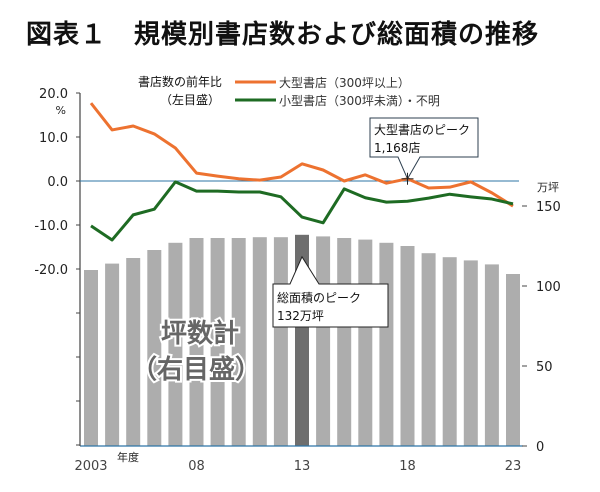  Describe the element at coordinates (540, 447) in the screenshot. I see `right-tick-label: 0` at that location.